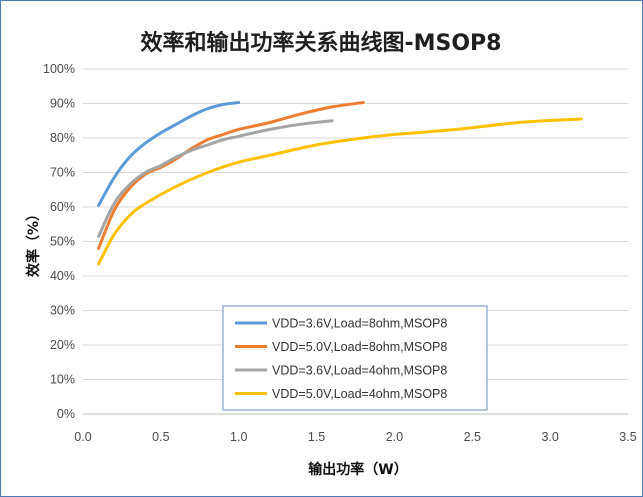 This screenshot has height=497, width=643. I want to click on y-tick-label: 10%, so click(62, 380).